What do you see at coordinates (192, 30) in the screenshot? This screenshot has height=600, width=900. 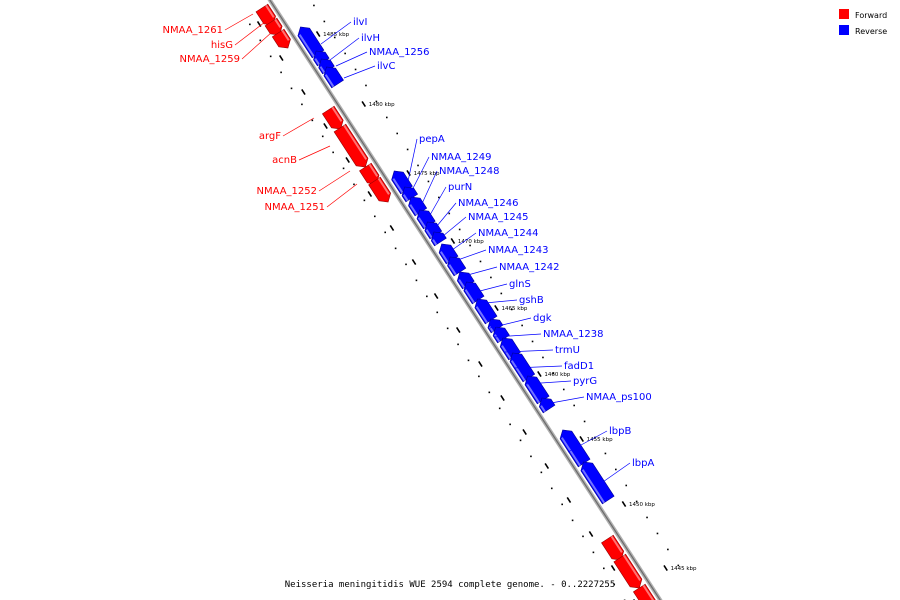 I see `gene-label-nmaa_1261: NMAA_1261` at bounding box center [192, 30].